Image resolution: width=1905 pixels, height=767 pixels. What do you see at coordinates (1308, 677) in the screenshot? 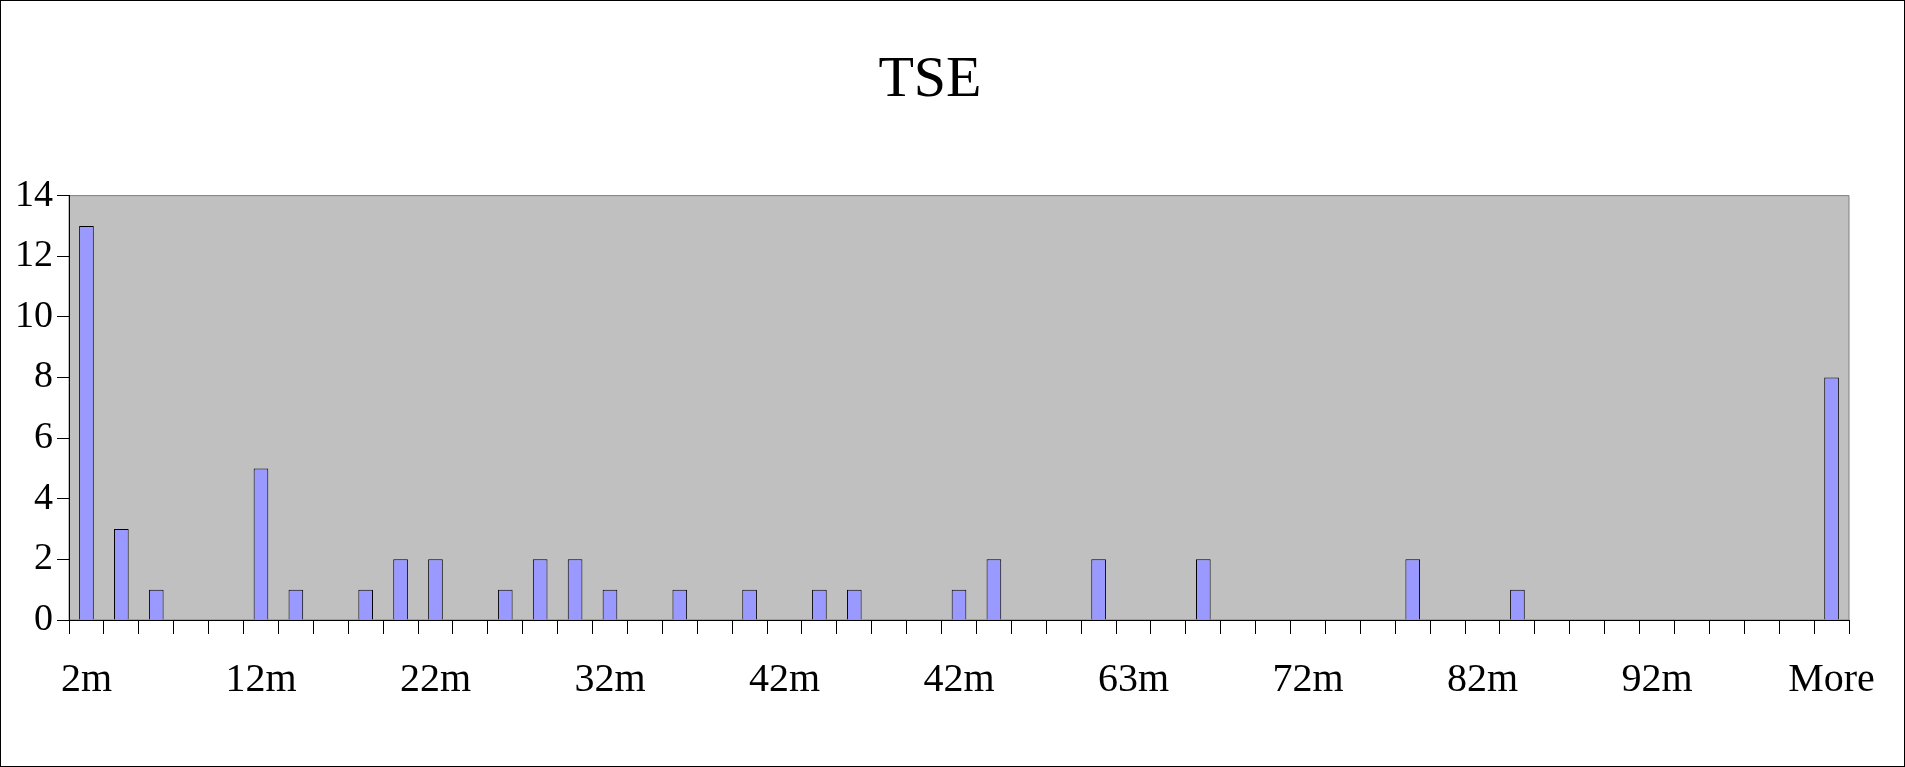
I see `x-tick-label: 72m` at bounding box center [1308, 677].